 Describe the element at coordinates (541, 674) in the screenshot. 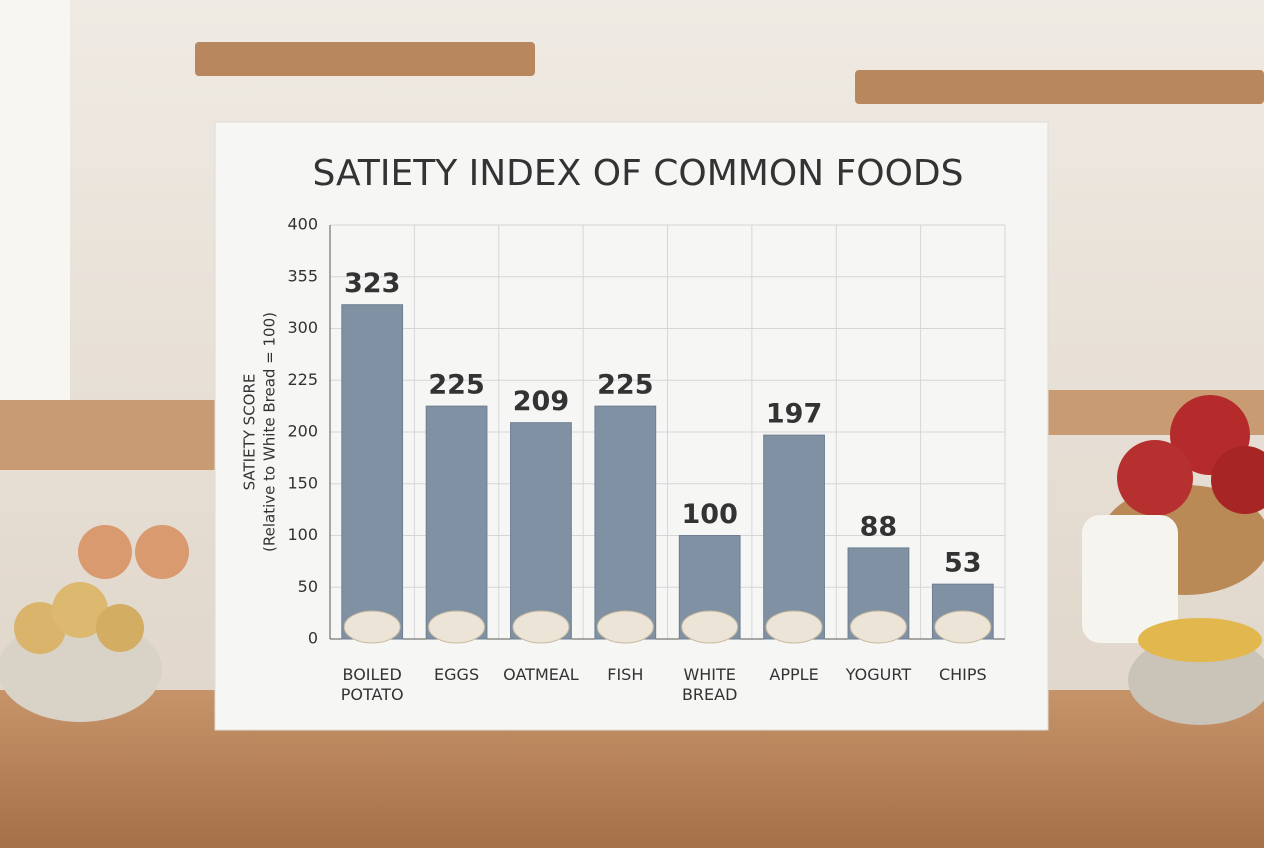

I see `x-tick-label: OATMEAL` at that location.